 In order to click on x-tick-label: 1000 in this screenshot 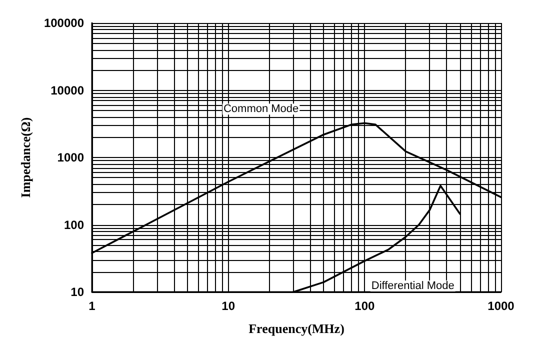, I will do `click(501, 306)`.